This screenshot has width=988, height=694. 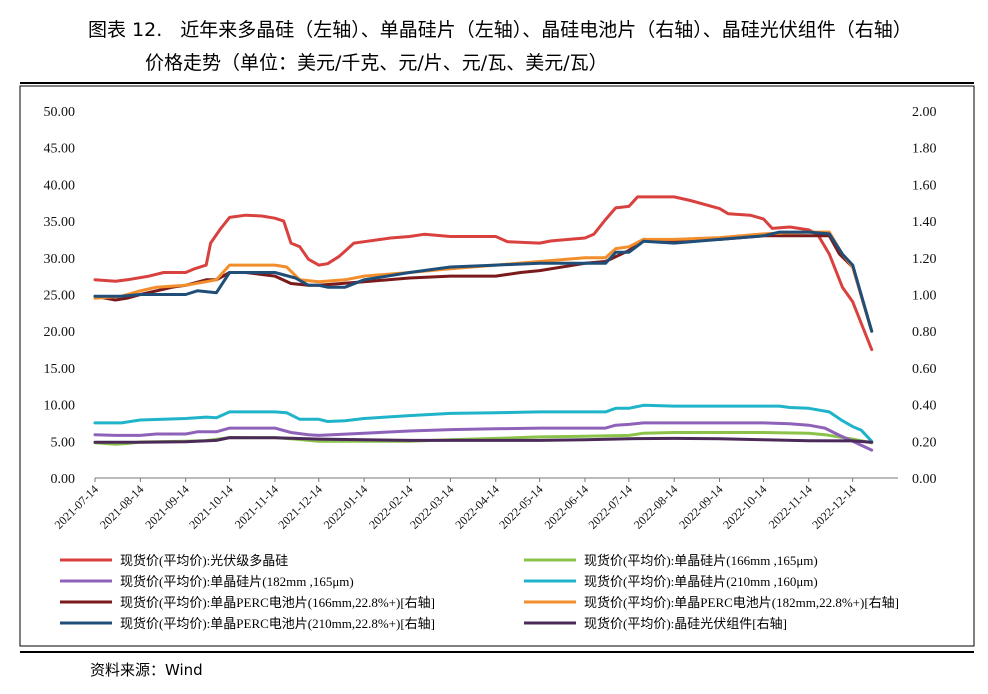 I want to click on left-axis-tick-label: 0.00, so click(x=63, y=479).